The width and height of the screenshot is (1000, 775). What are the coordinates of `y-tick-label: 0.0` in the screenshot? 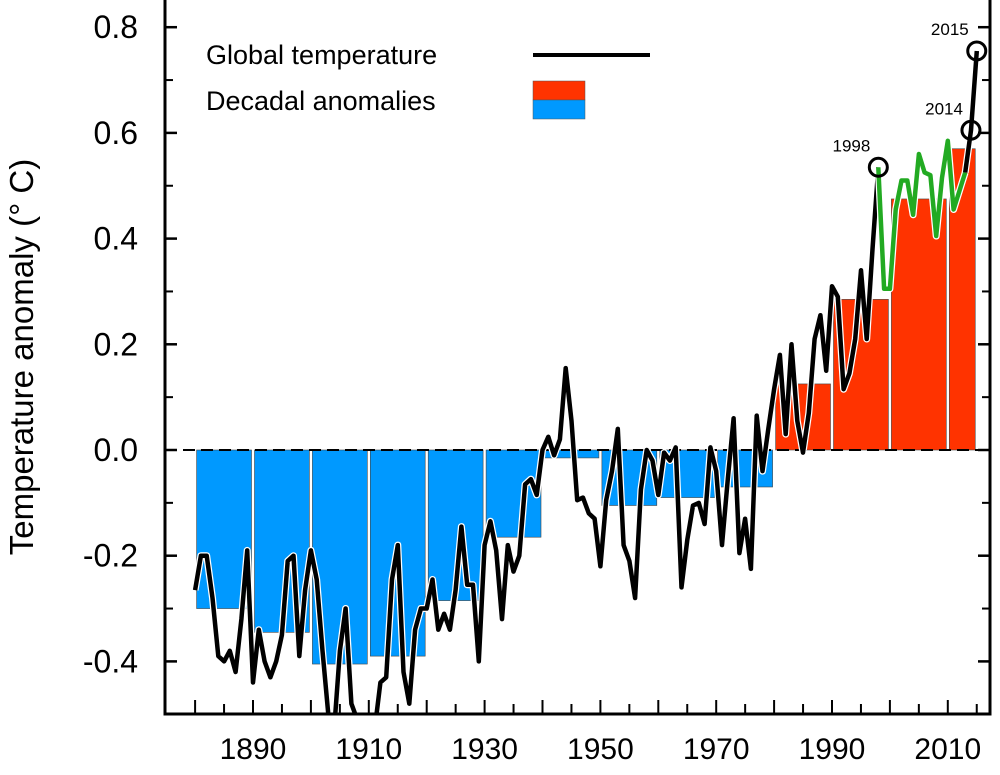 It's located at (116, 450).